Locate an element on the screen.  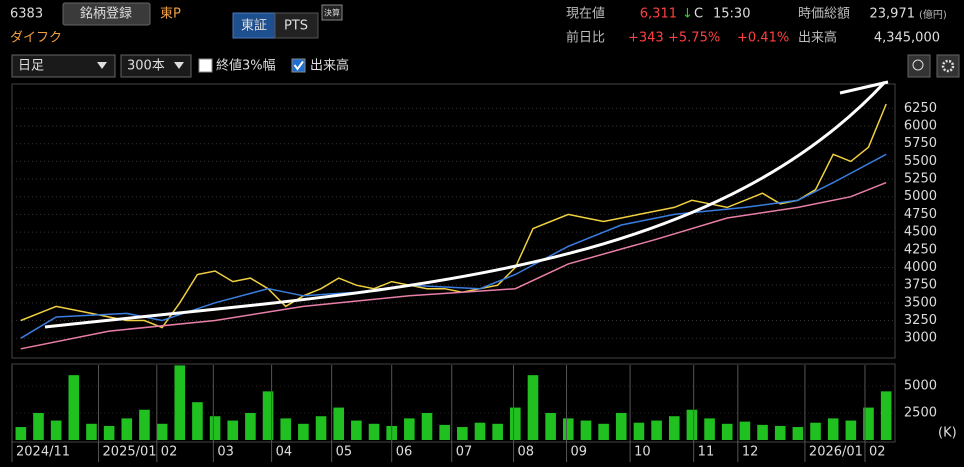
checkbox is located at coordinates (205, 65).